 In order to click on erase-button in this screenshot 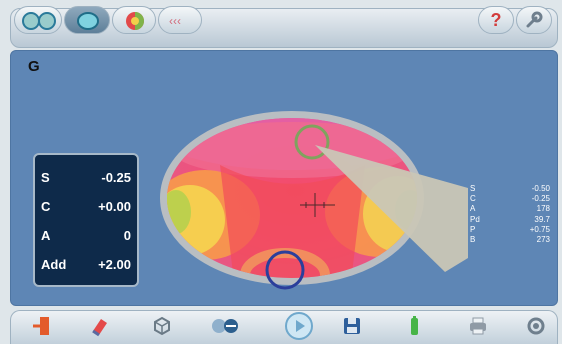, I will do `click(100, 326)`.